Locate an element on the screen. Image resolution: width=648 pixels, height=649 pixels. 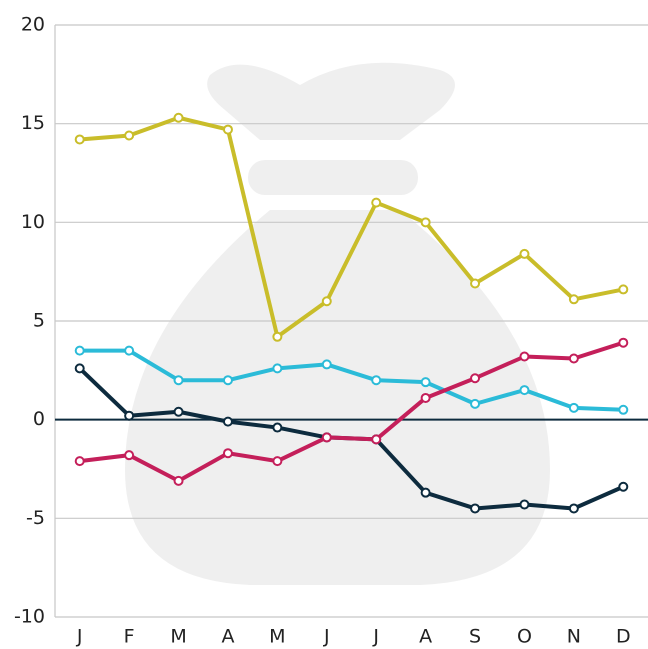
x-tick-label: D is located at coordinates (623, 637).